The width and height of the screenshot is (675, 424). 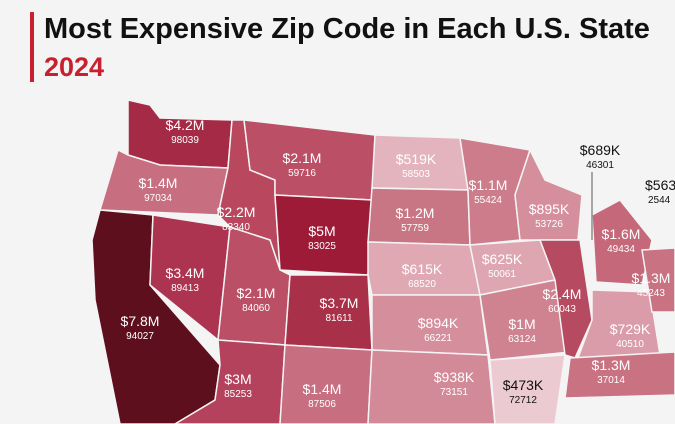 I want to click on state-price: $895K, so click(x=549, y=209).